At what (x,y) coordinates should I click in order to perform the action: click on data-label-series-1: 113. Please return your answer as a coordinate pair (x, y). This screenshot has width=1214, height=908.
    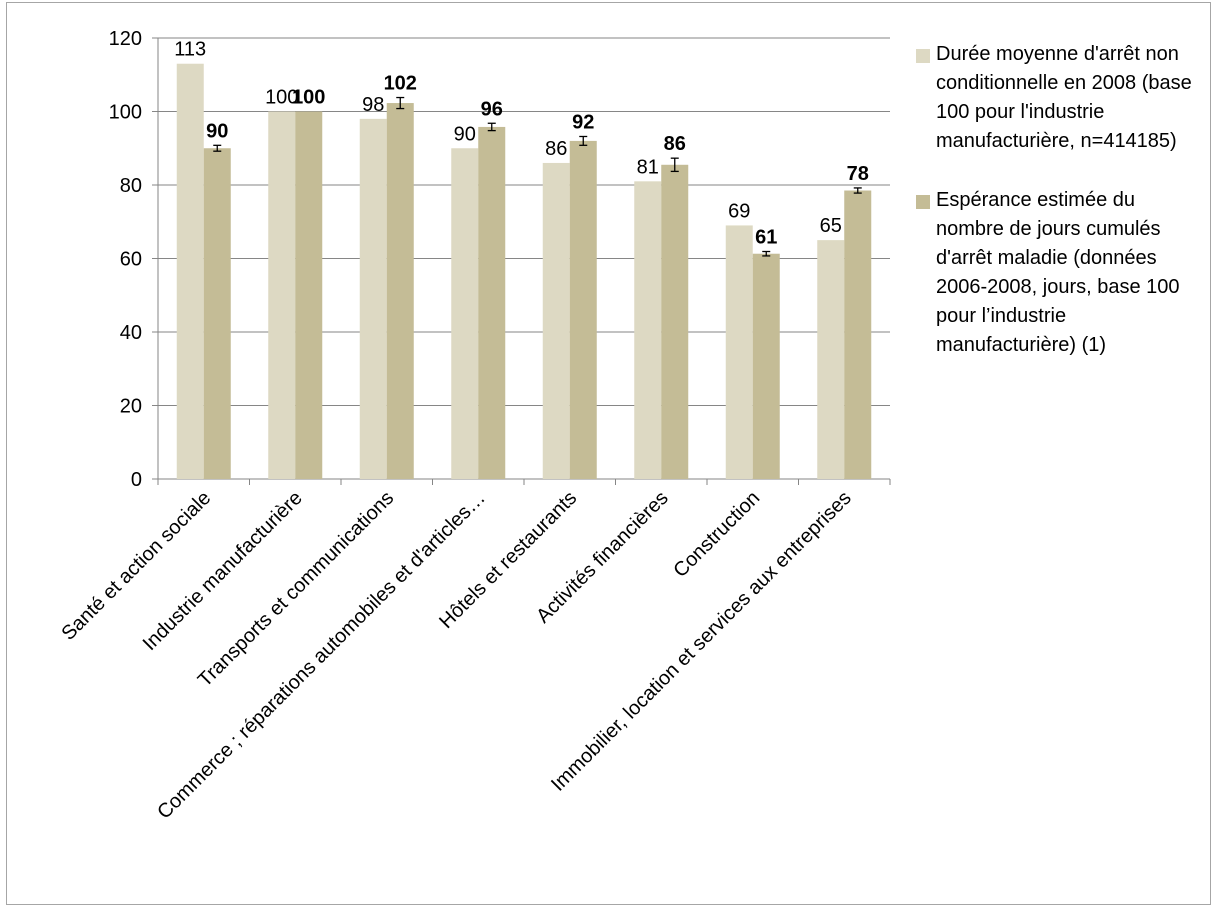
    Looking at the image, I should click on (190, 50).